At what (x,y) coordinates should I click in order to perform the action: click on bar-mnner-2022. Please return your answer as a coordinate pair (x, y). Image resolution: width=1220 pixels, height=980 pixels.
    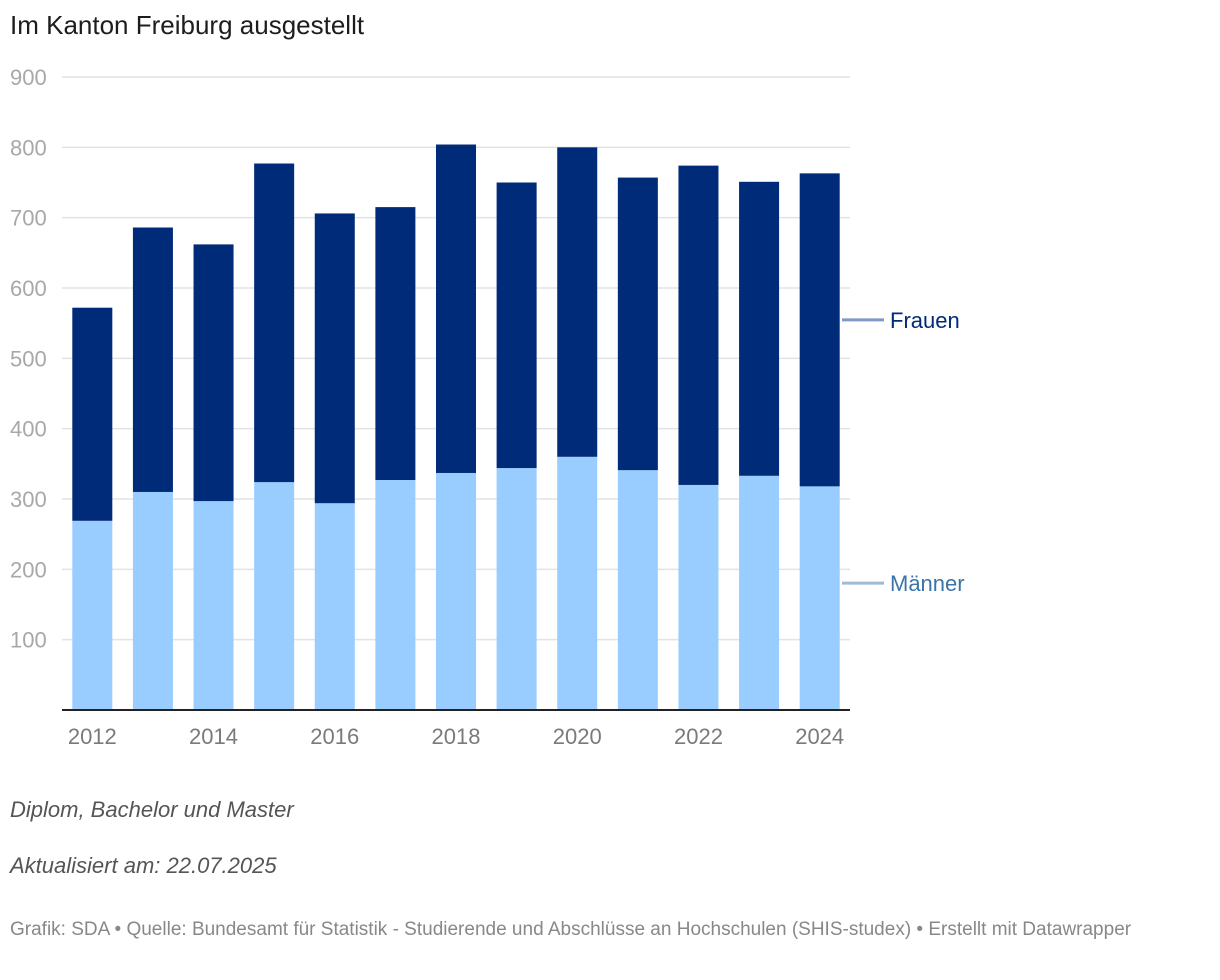
    Looking at the image, I should click on (698, 597).